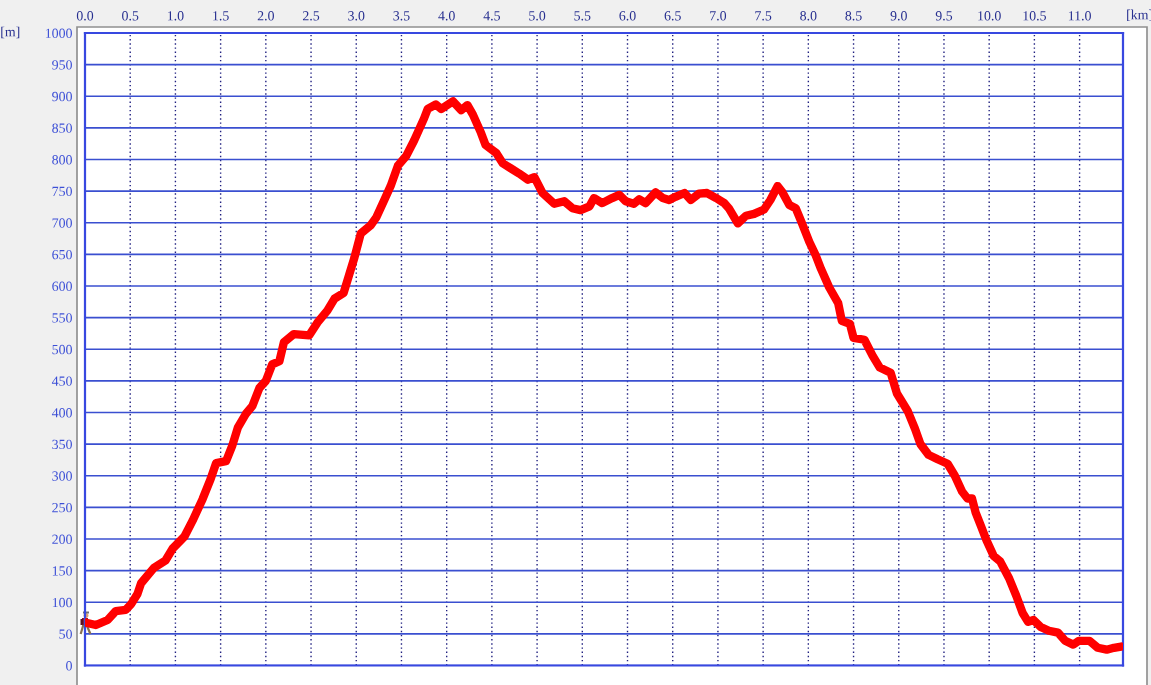 The height and width of the screenshot is (685, 1151). What do you see at coordinates (62, 286) in the screenshot?
I see `y-tick-label: 600` at bounding box center [62, 286].